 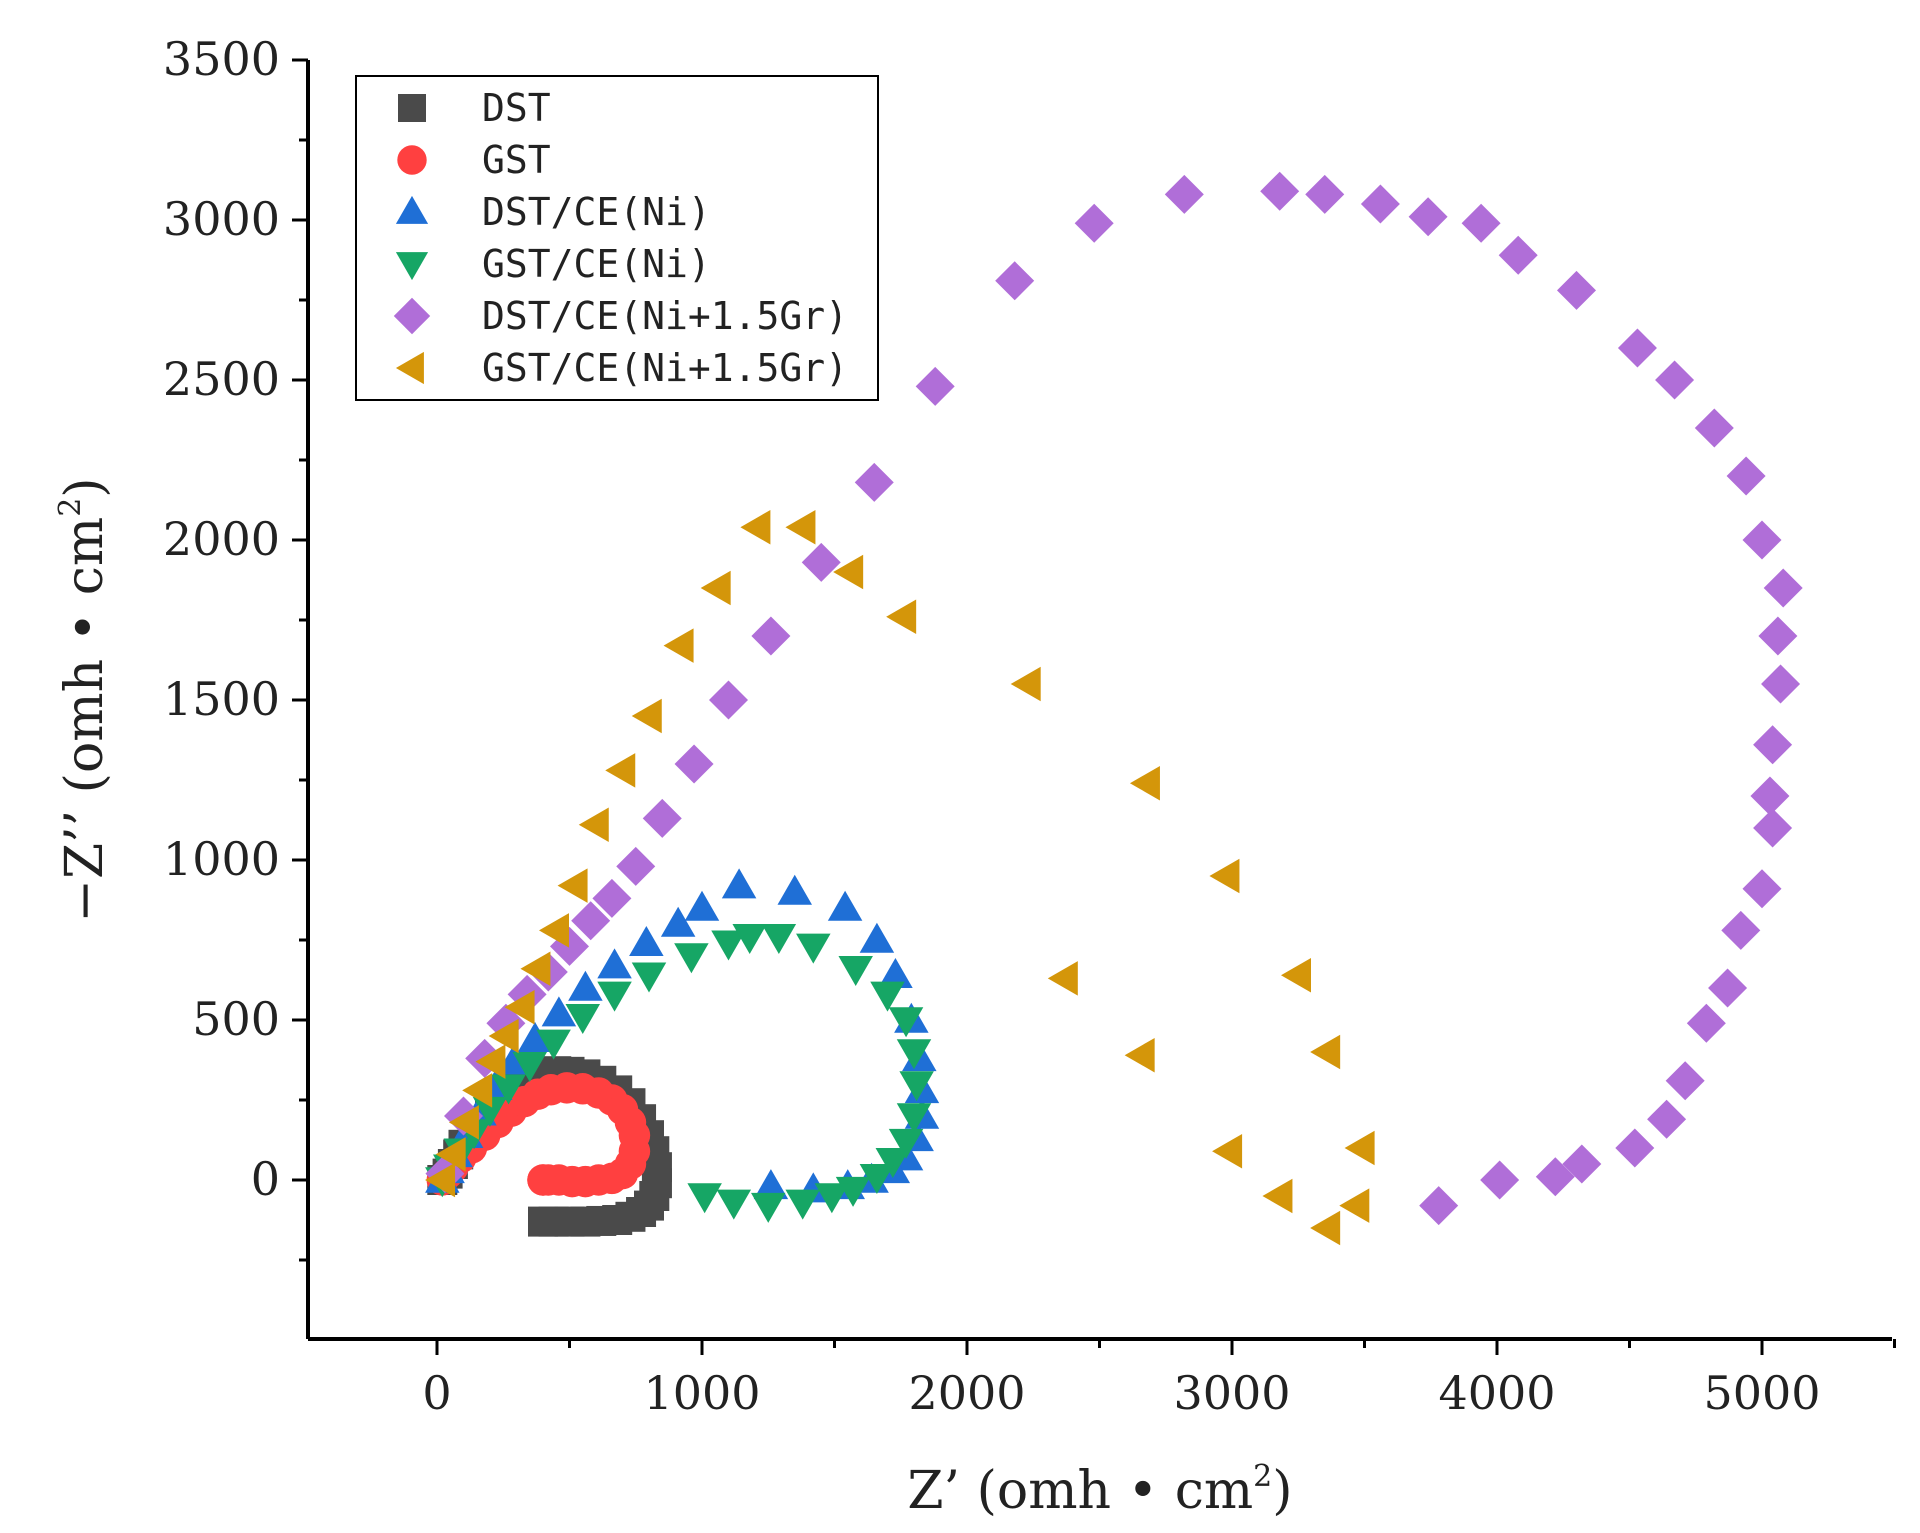 I want to click on y-tick-label: 2500, so click(x=221, y=379).